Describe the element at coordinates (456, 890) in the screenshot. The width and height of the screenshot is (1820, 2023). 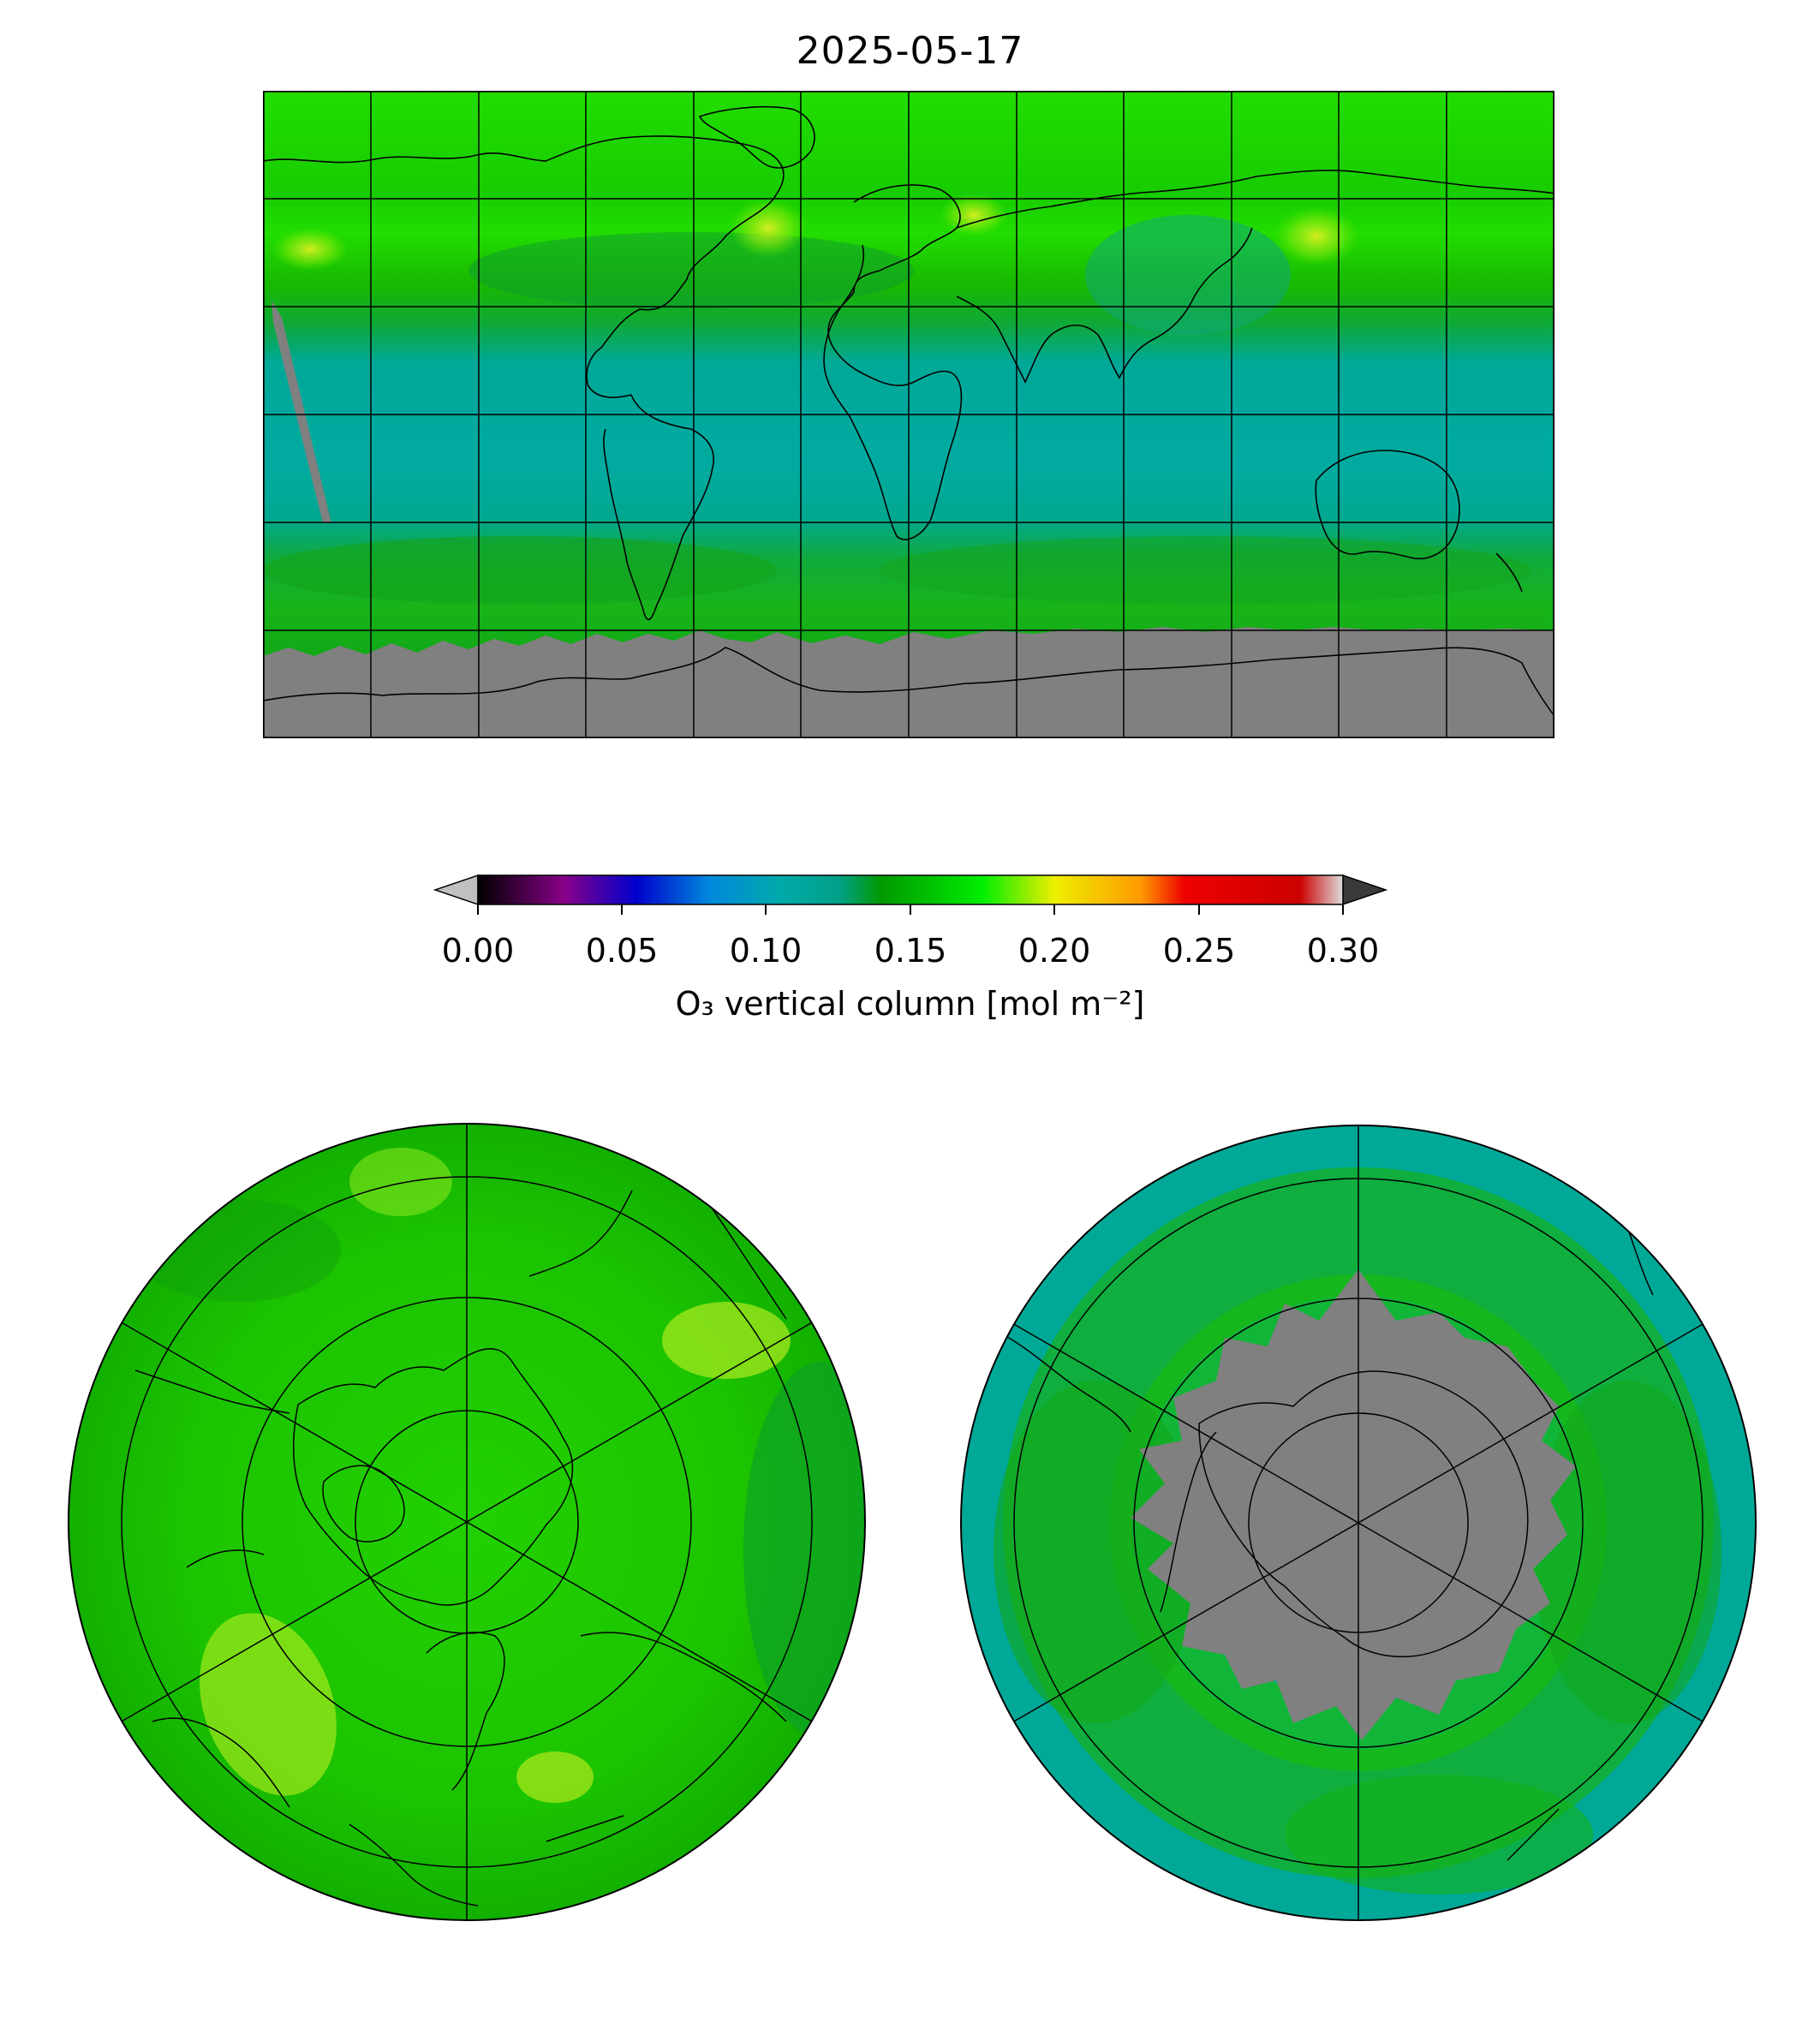
I see `colorbar-under-triangle` at that location.